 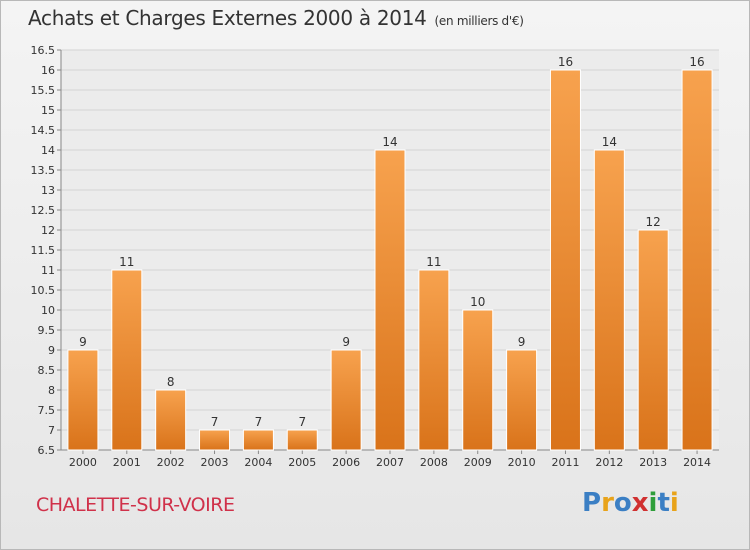 I want to click on x-tick-label-2002: 2002, so click(x=171, y=462).